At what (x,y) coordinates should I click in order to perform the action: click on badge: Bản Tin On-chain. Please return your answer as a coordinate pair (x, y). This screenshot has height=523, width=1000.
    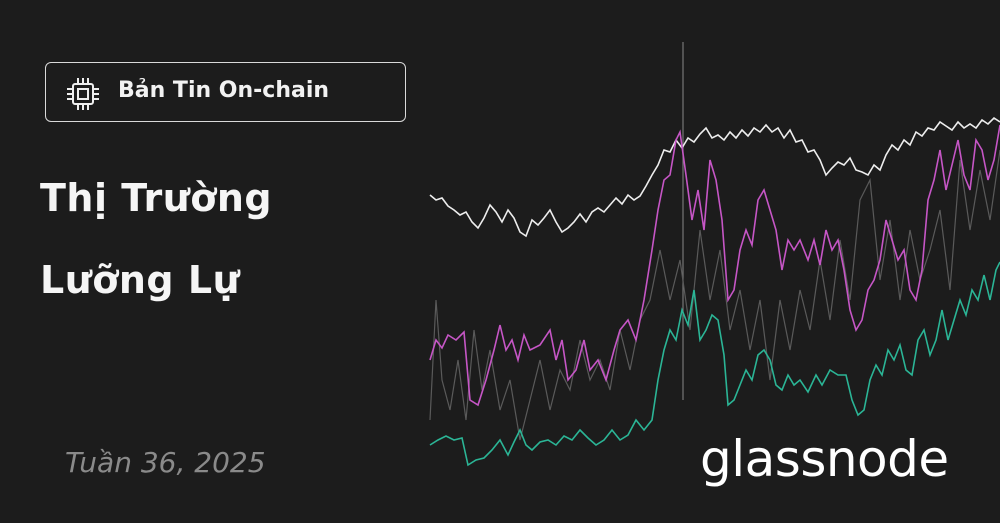
    Looking at the image, I should click on (225, 92).